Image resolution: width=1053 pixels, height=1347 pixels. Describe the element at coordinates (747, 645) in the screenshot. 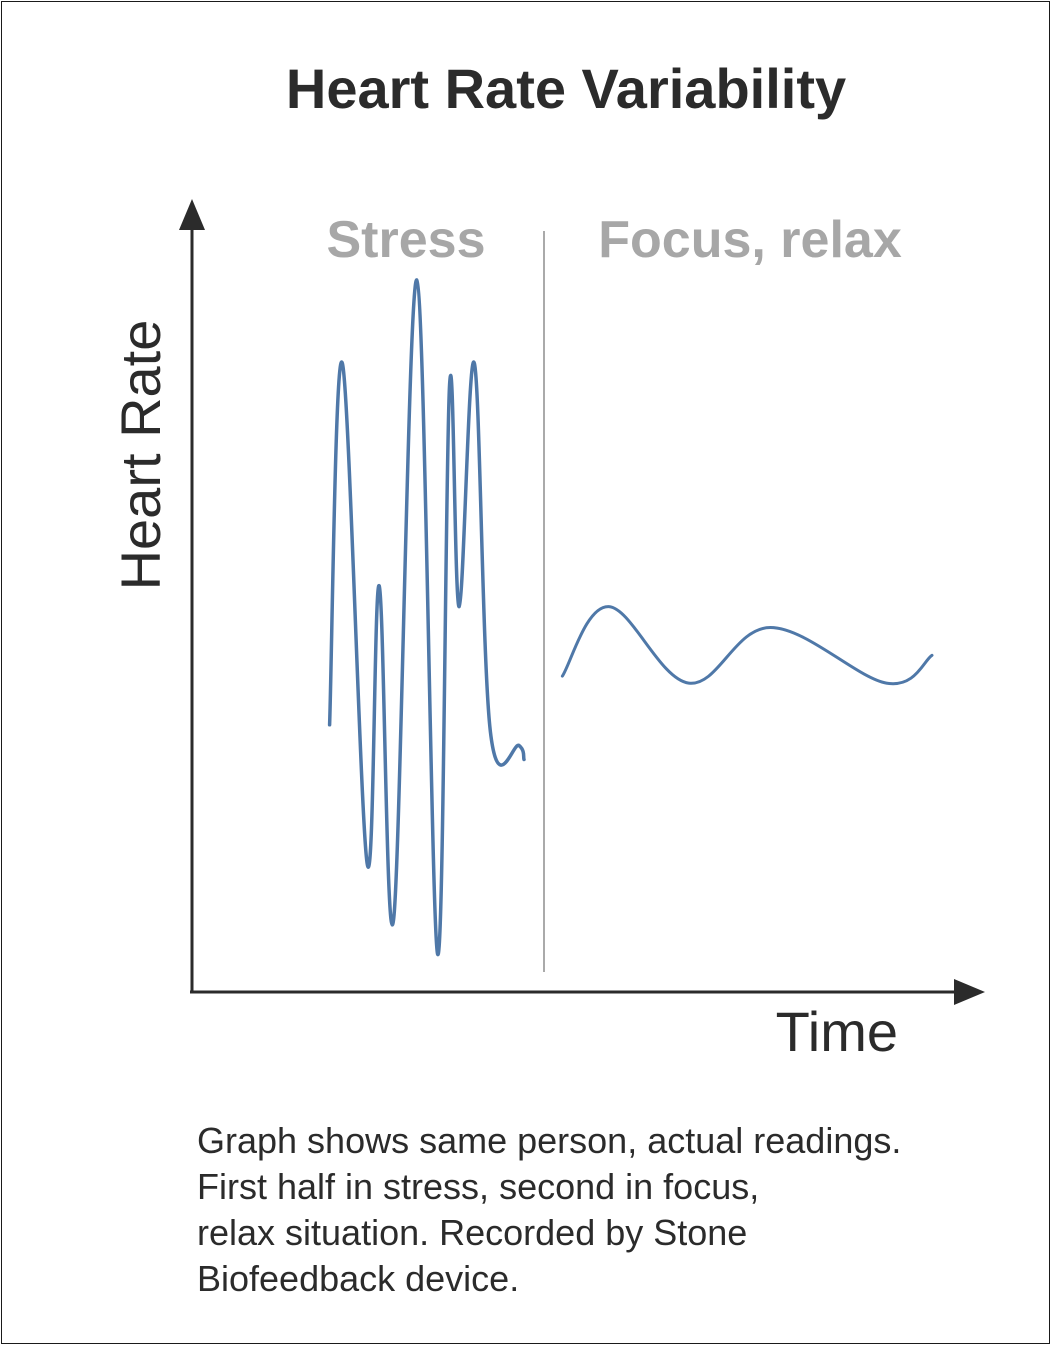

I see `series-line-focus-relax` at that location.